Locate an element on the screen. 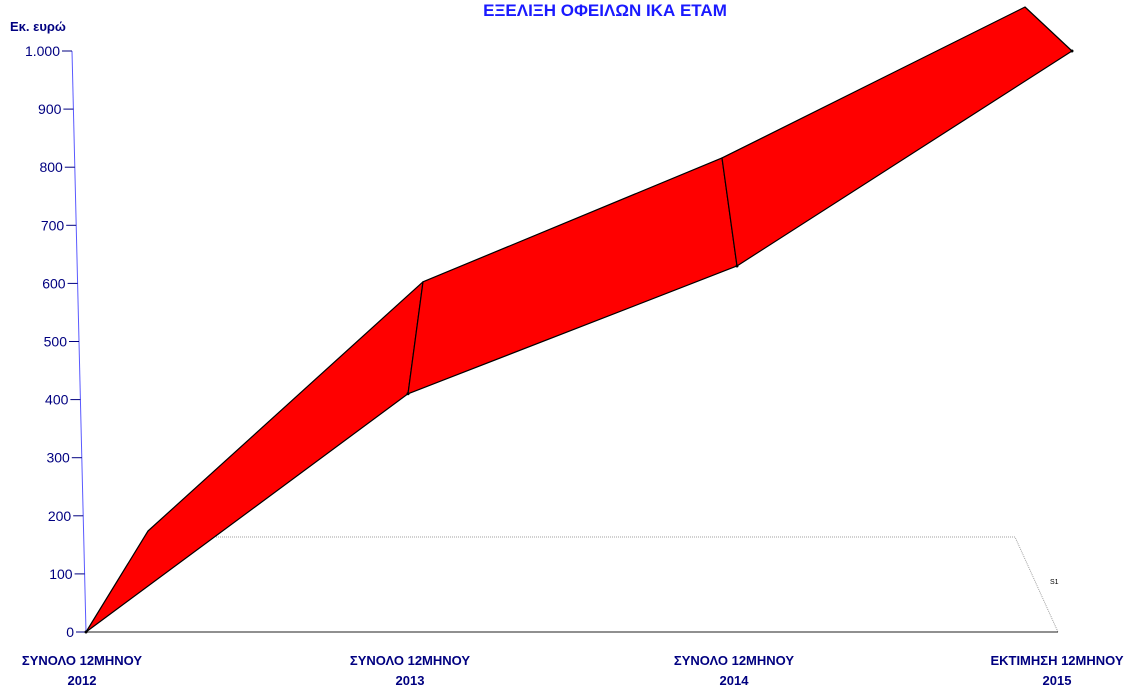 The image size is (1147, 686). y-tick-label: 400 is located at coordinates (57, 400).